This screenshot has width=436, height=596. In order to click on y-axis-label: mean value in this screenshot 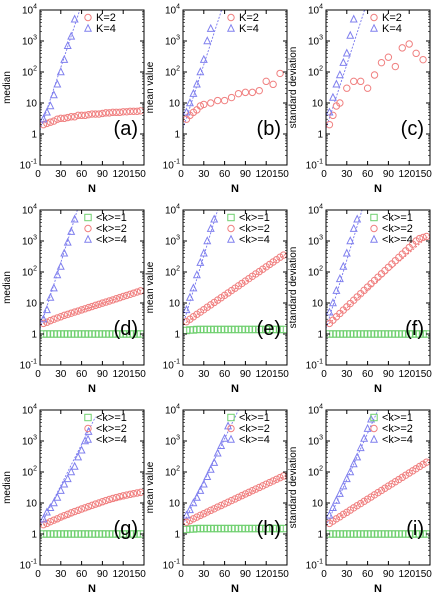, I will do `click(150, 487)`.